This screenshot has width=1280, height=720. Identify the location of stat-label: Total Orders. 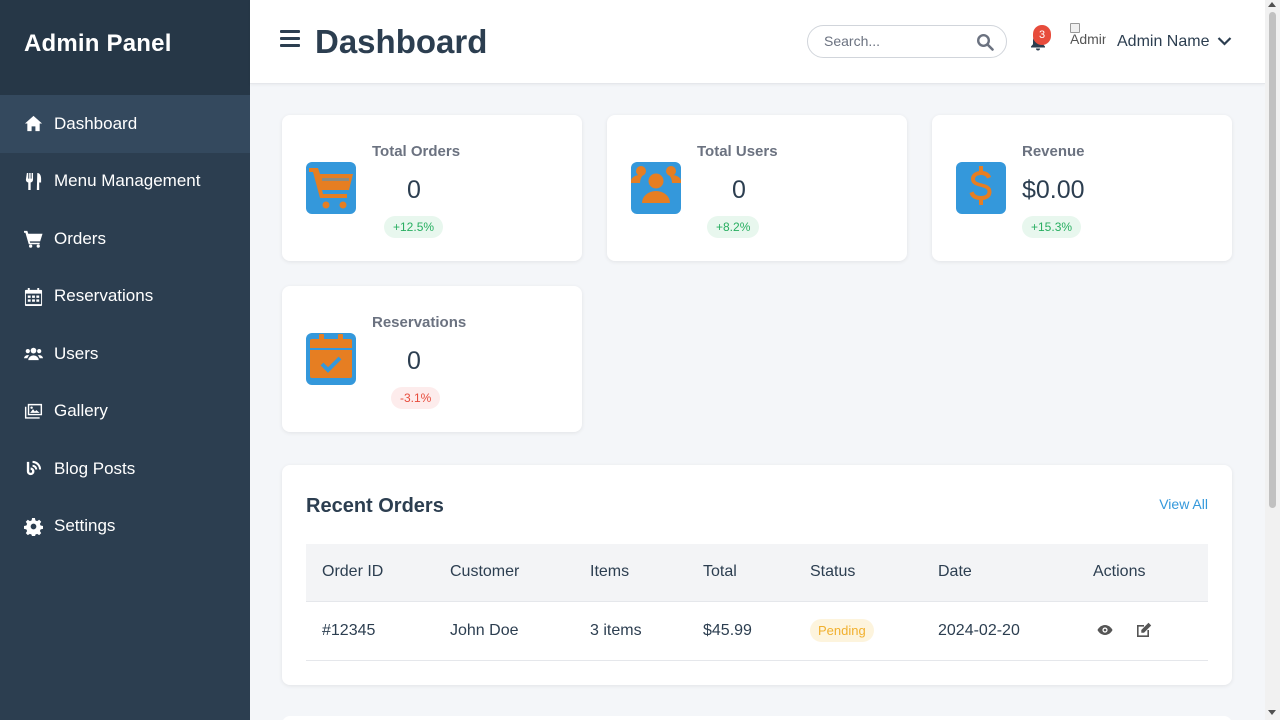
(416, 151).